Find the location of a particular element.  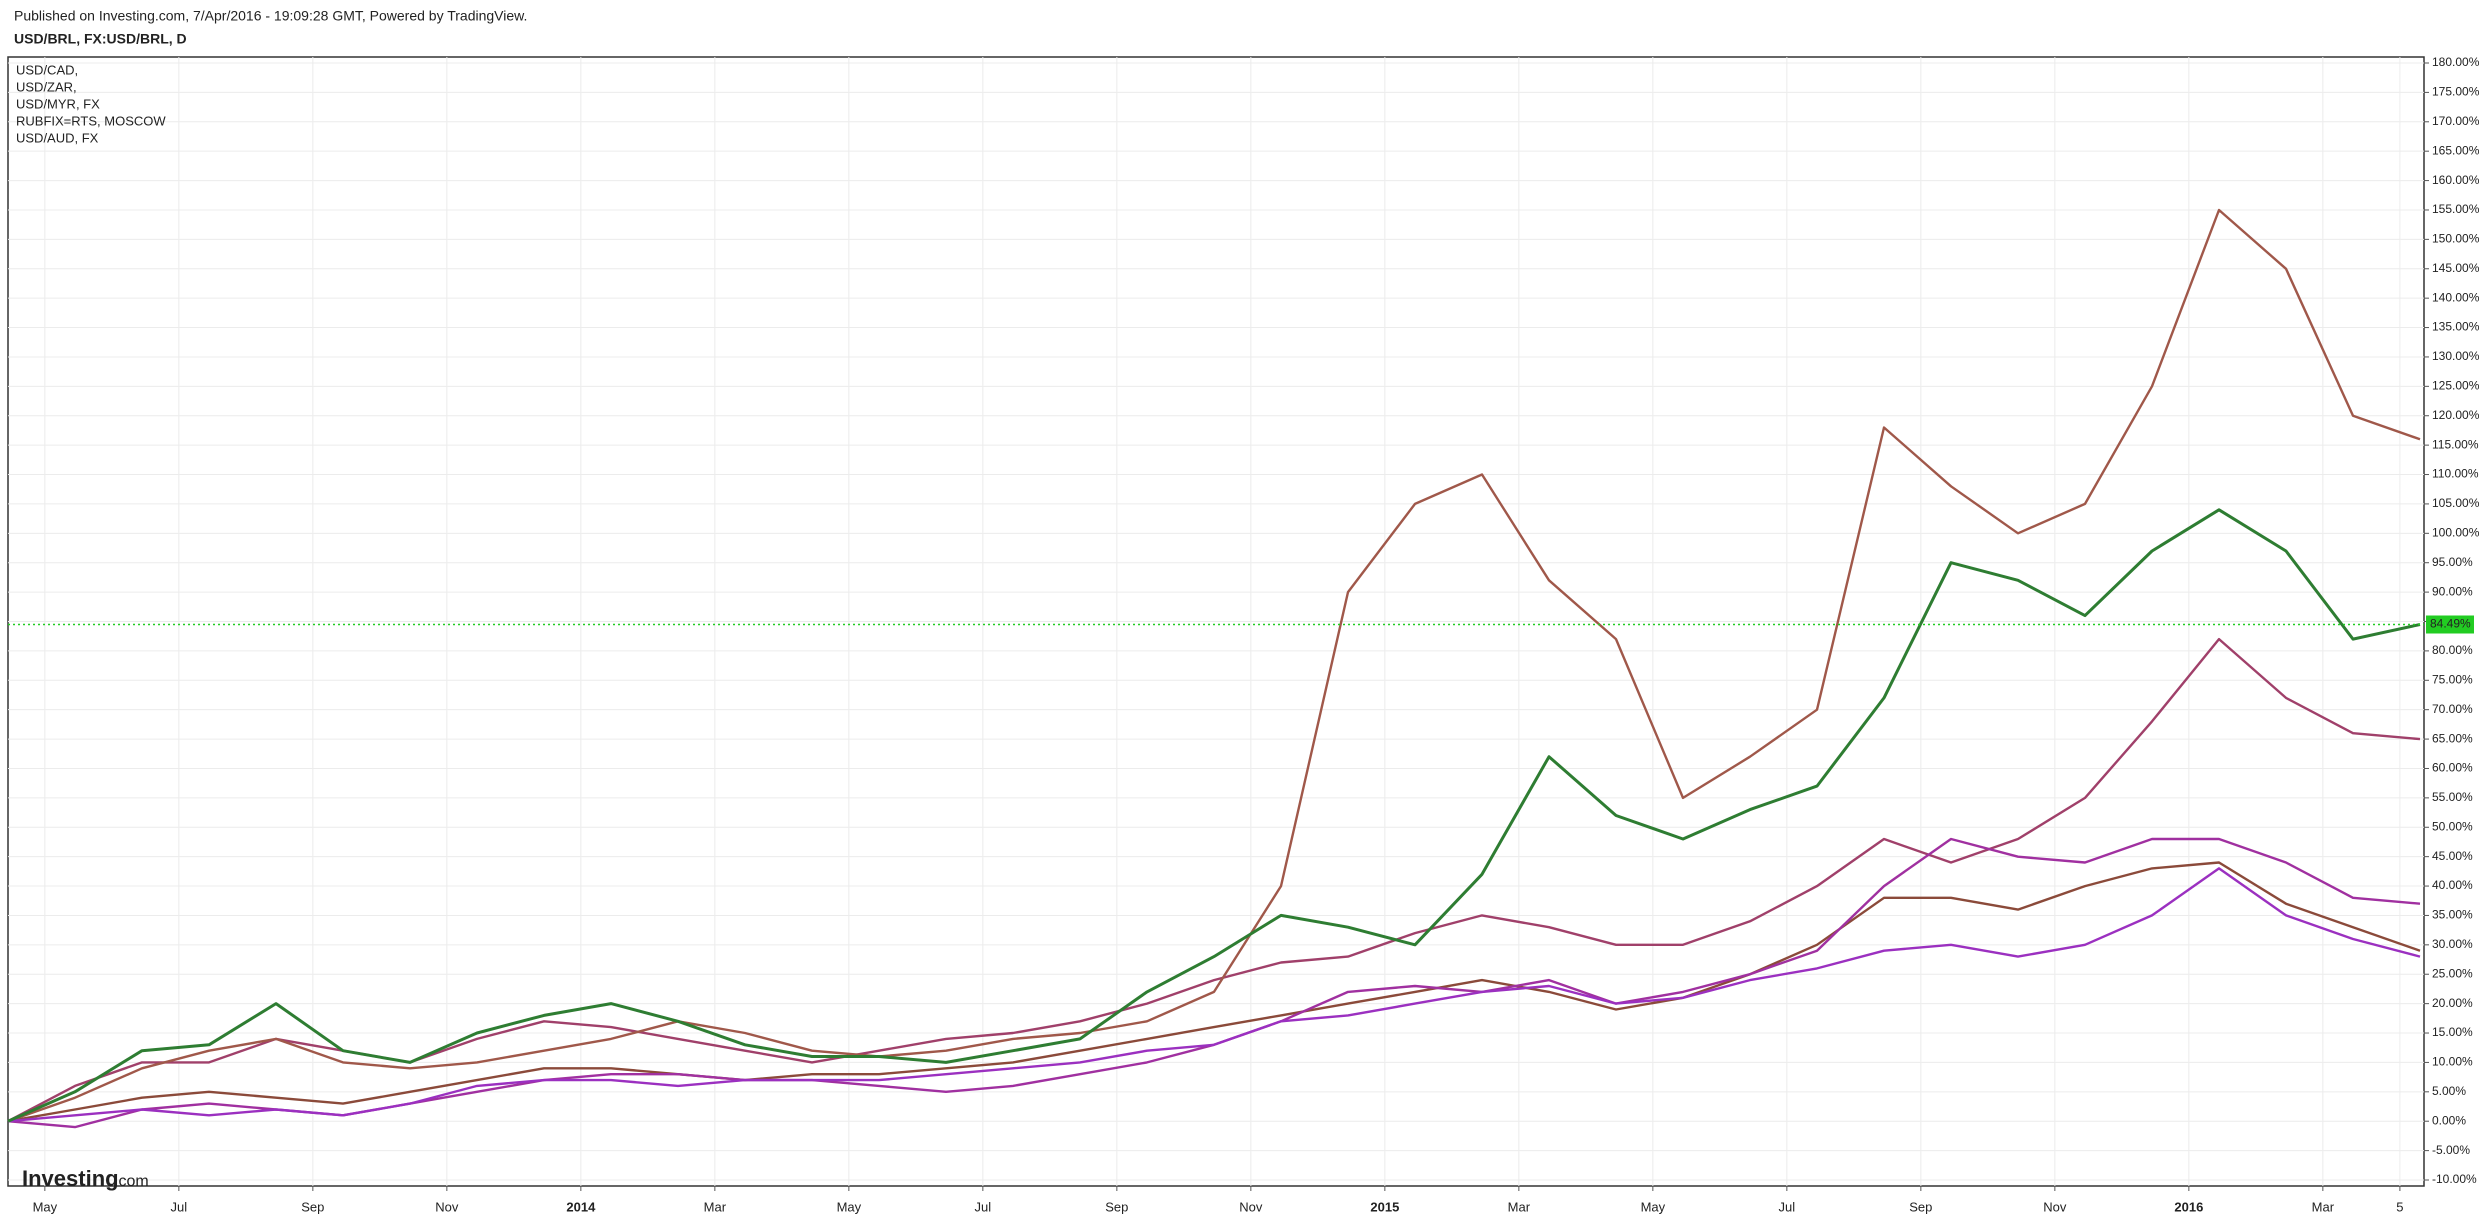

y-tick-label: 10.00% is located at coordinates (2452, 1062).